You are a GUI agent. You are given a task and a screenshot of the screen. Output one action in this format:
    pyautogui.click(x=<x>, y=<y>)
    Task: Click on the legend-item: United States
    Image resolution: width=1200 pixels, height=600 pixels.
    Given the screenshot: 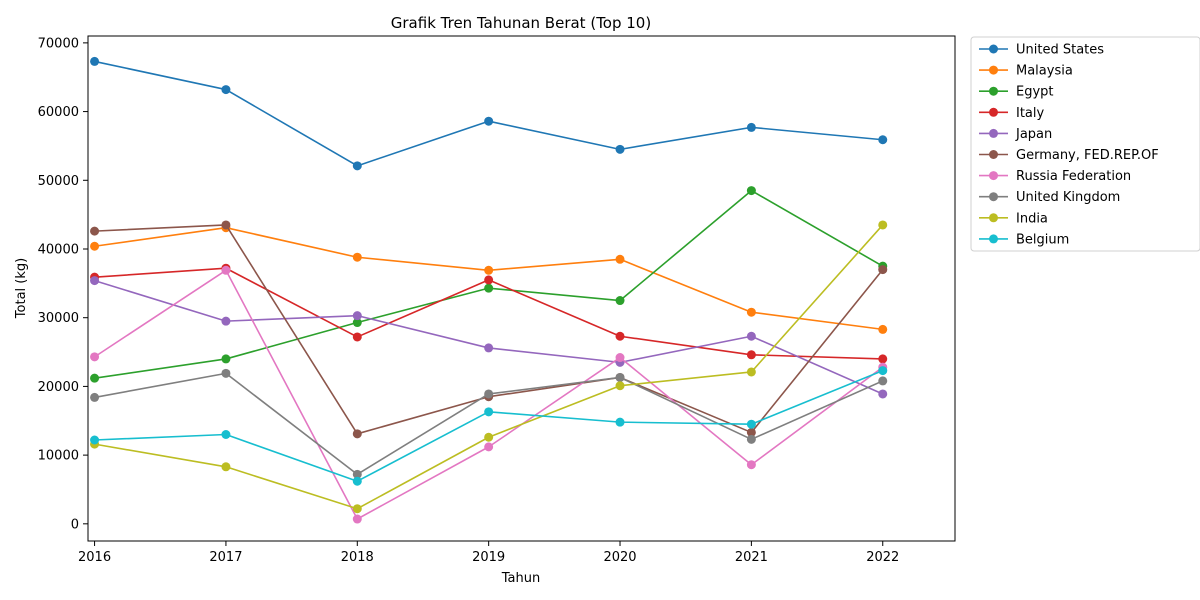 What is the action you would take?
    pyautogui.click(x=1041, y=50)
    